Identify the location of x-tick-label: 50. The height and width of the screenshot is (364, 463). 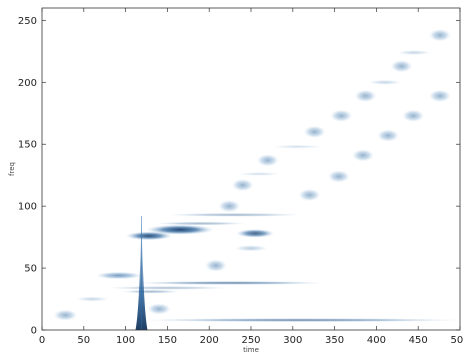
(83, 340).